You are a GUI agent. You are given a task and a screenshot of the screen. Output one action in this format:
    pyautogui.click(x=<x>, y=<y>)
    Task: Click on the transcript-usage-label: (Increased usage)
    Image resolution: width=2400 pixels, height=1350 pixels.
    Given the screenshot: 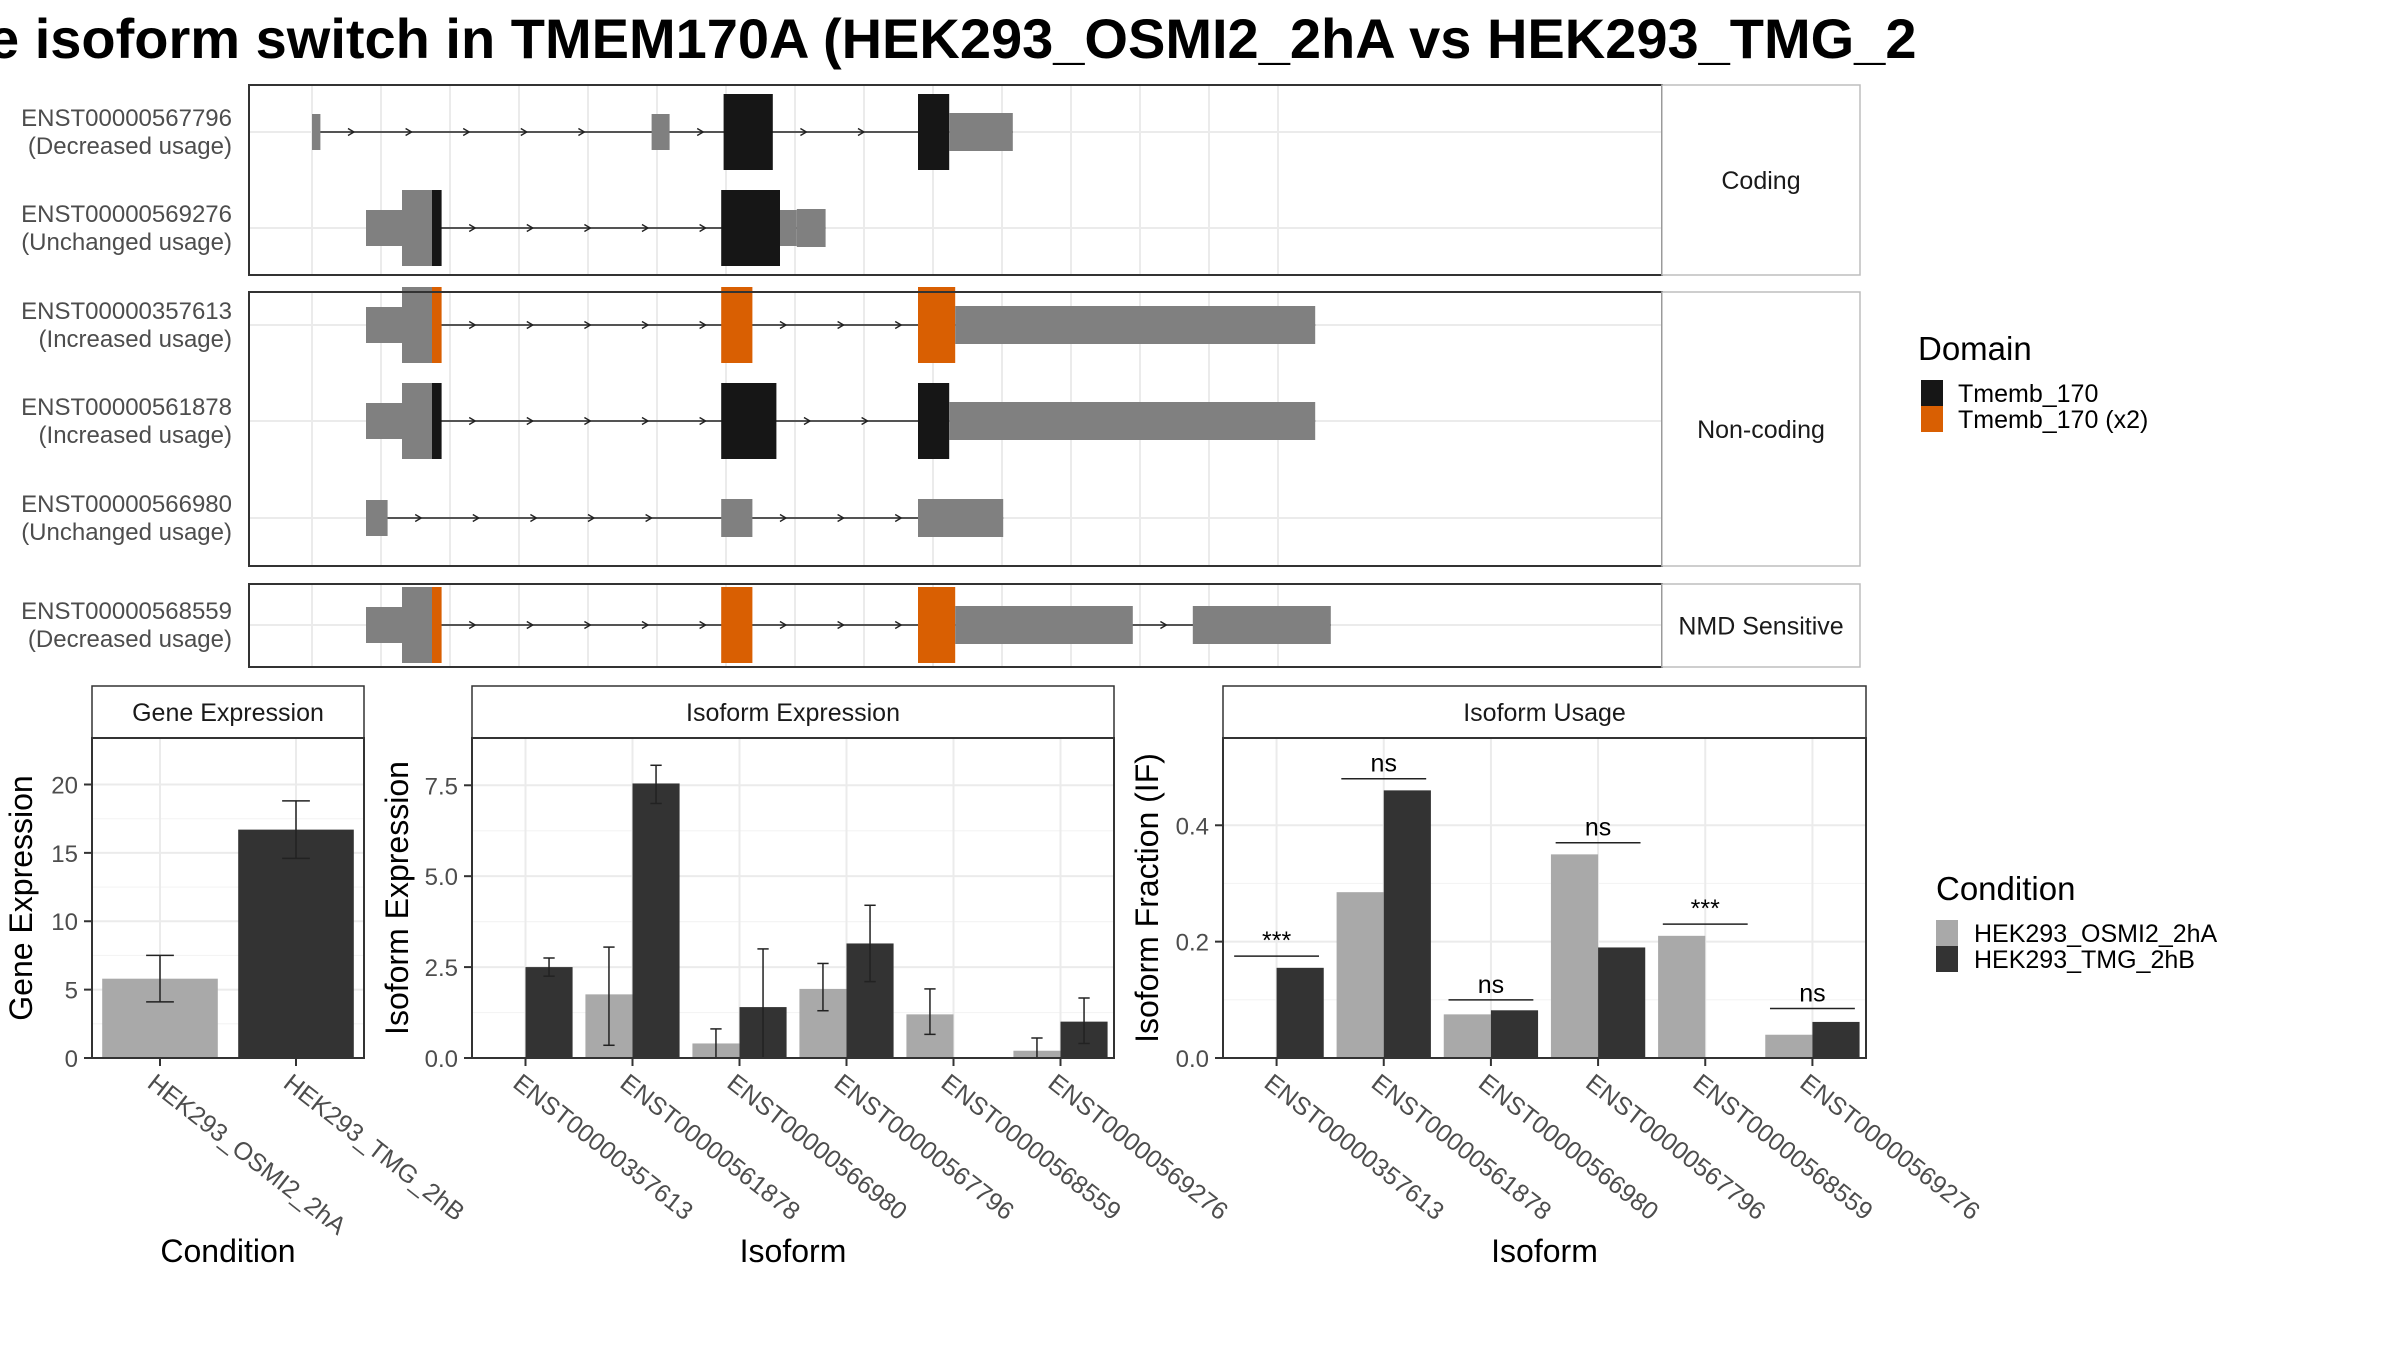 What is the action you would take?
    pyautogui.click(x=135, y=435)
    